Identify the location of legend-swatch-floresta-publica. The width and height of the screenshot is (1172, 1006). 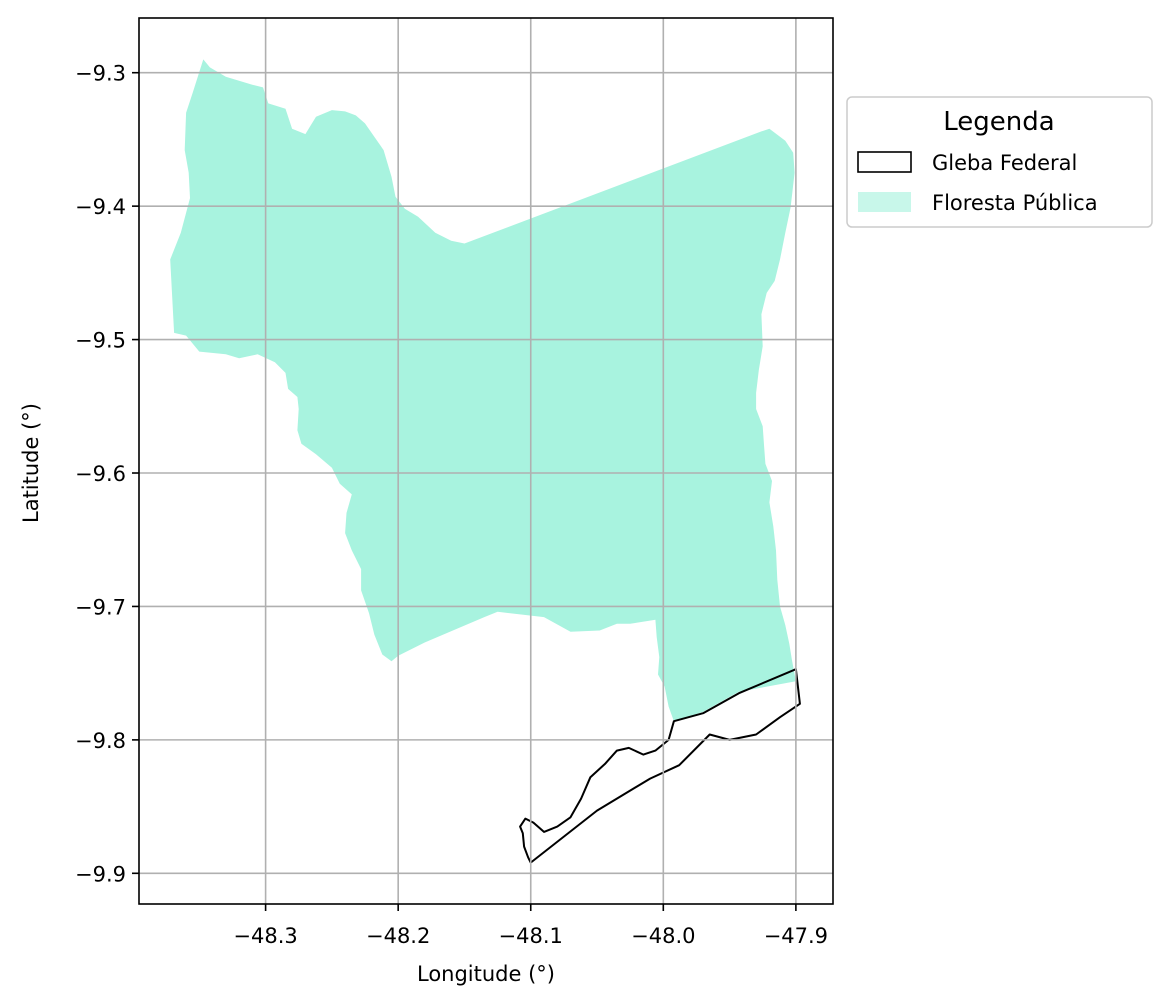
(884, 202).